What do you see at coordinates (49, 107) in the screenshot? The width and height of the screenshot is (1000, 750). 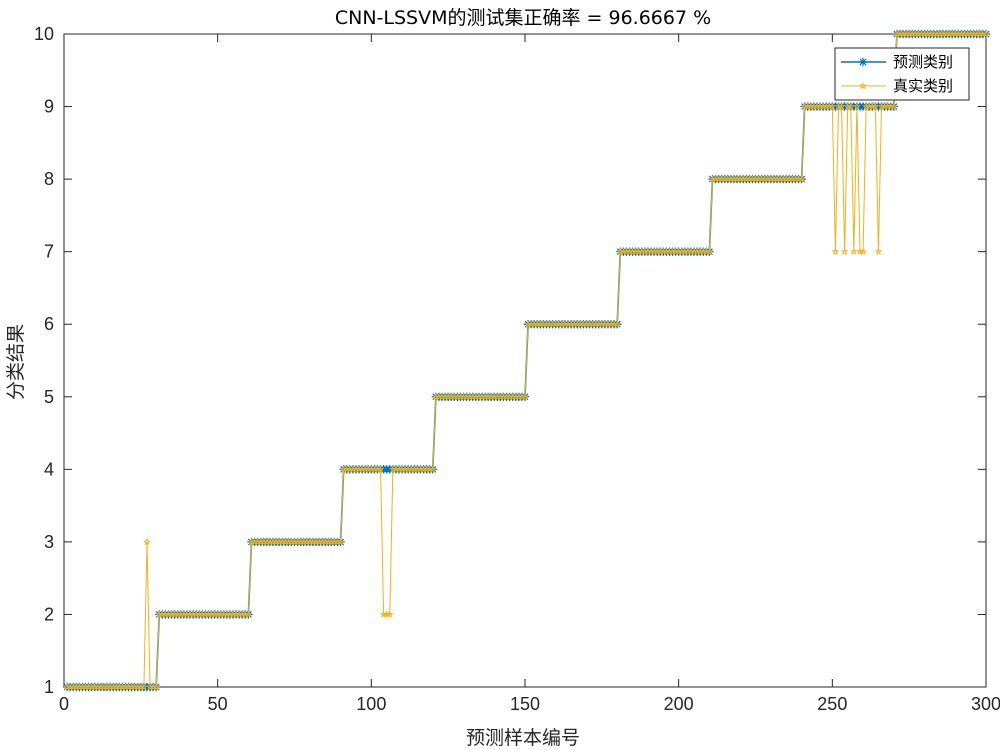 I see `y-tick-label: 9` at bounding box center [49, 107].